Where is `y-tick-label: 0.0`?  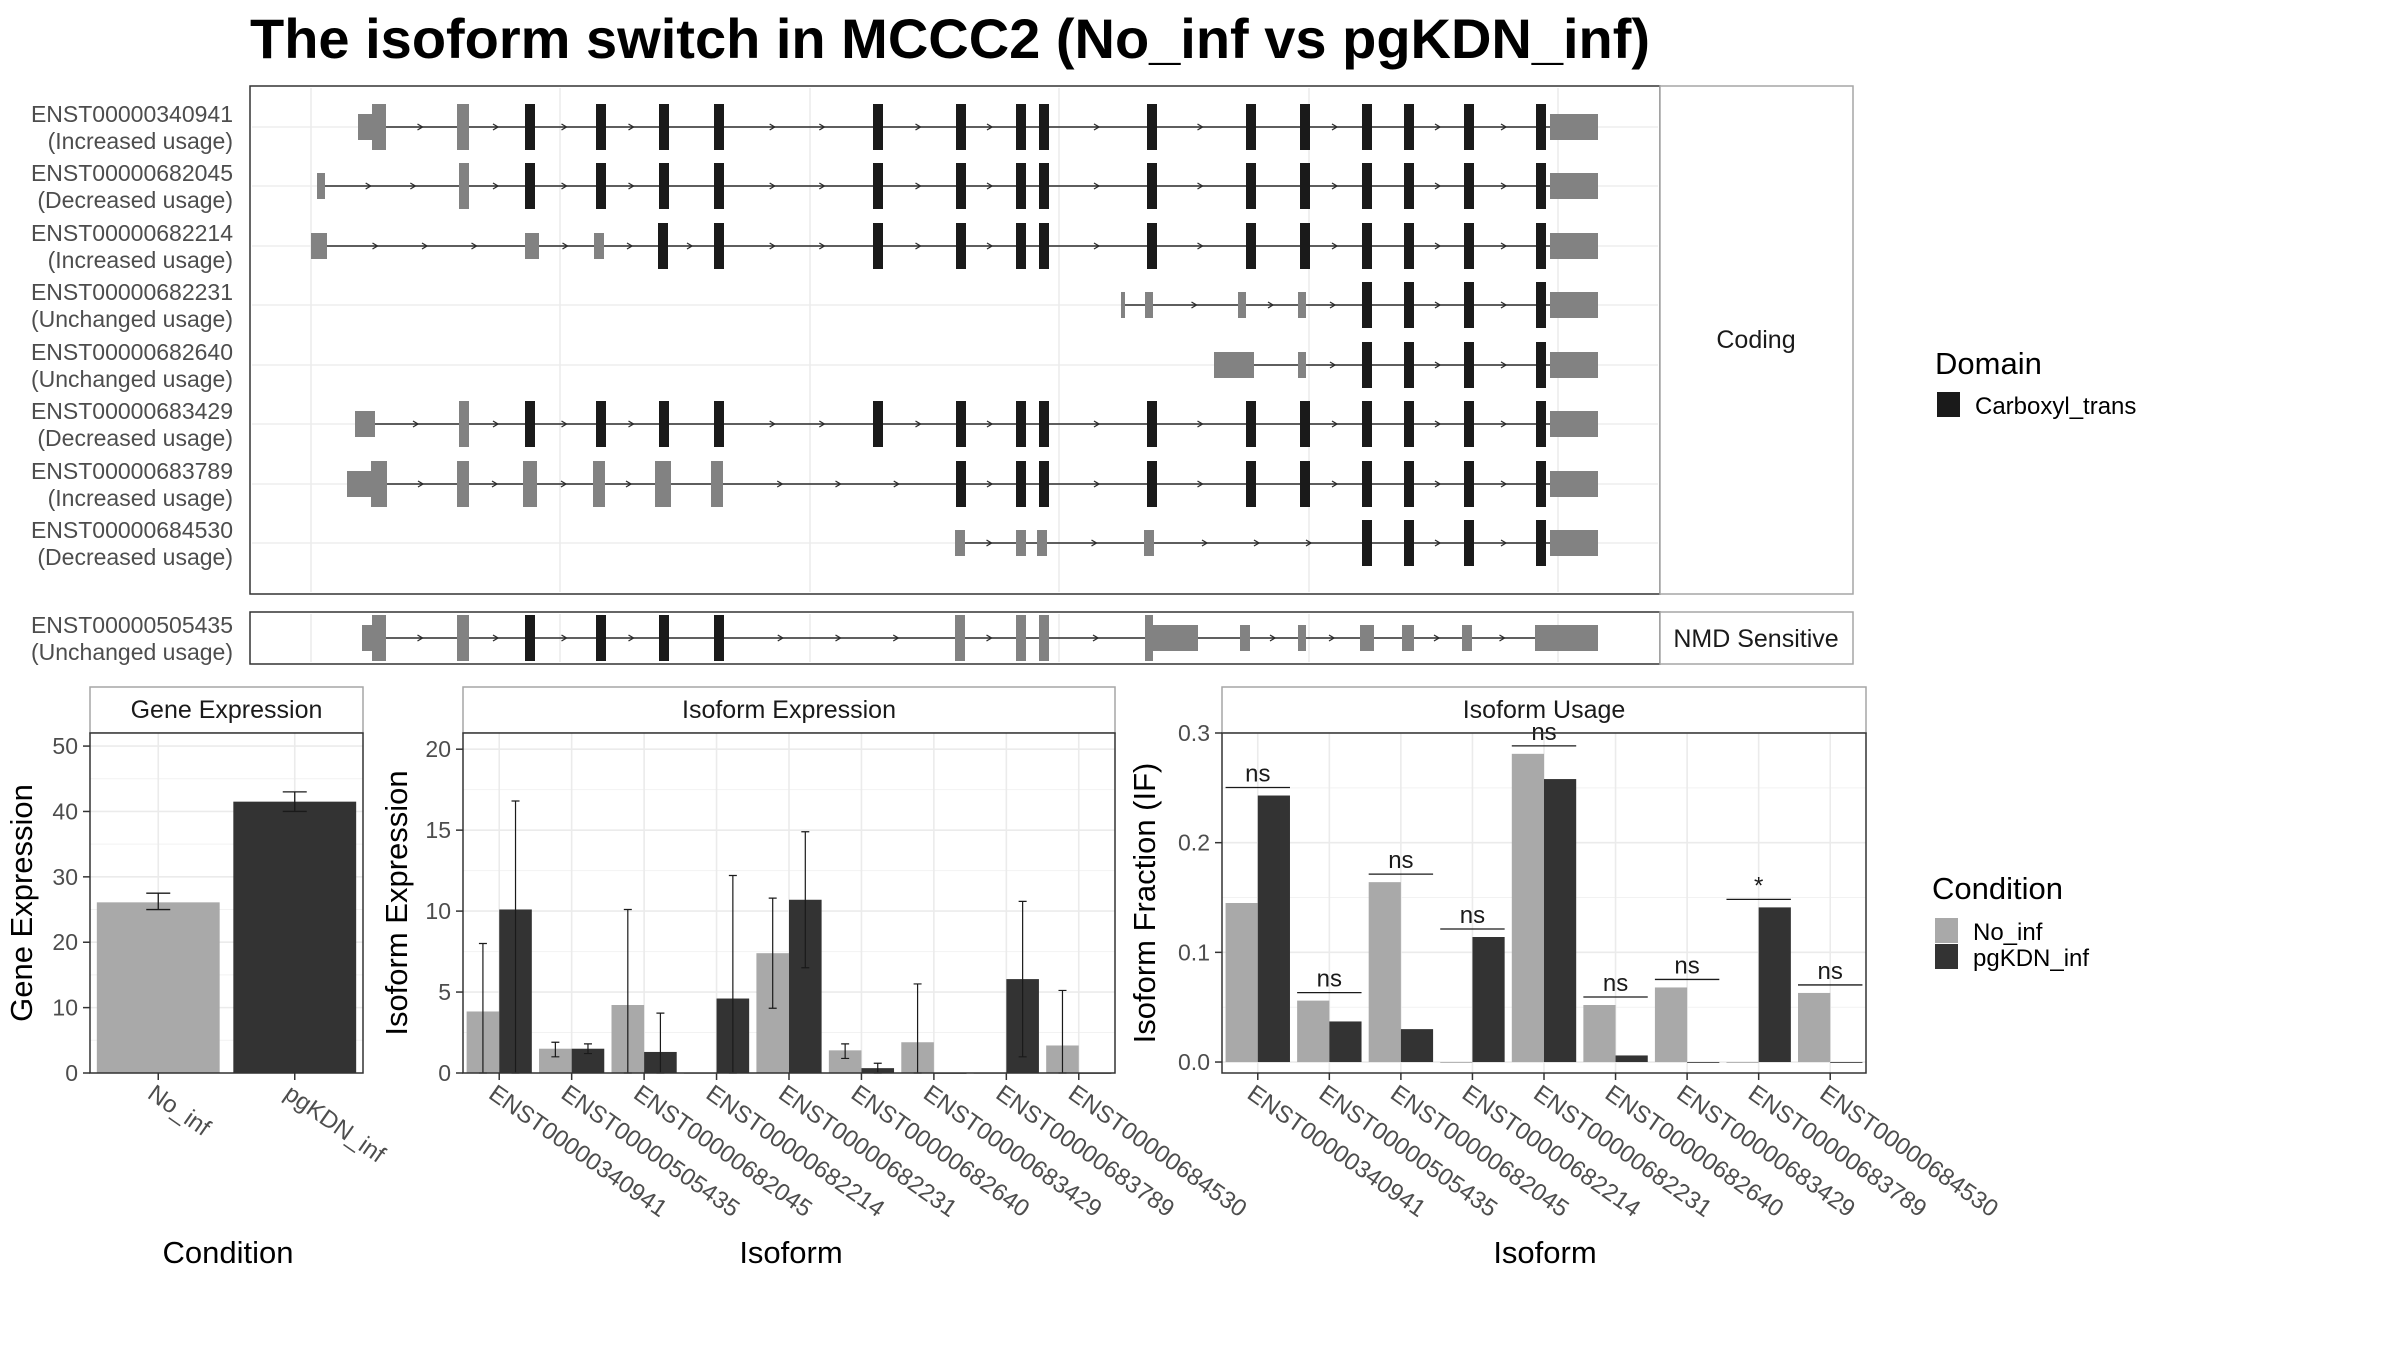
y-tick-label: 0.0 is located at coordinates (1194, 1062).